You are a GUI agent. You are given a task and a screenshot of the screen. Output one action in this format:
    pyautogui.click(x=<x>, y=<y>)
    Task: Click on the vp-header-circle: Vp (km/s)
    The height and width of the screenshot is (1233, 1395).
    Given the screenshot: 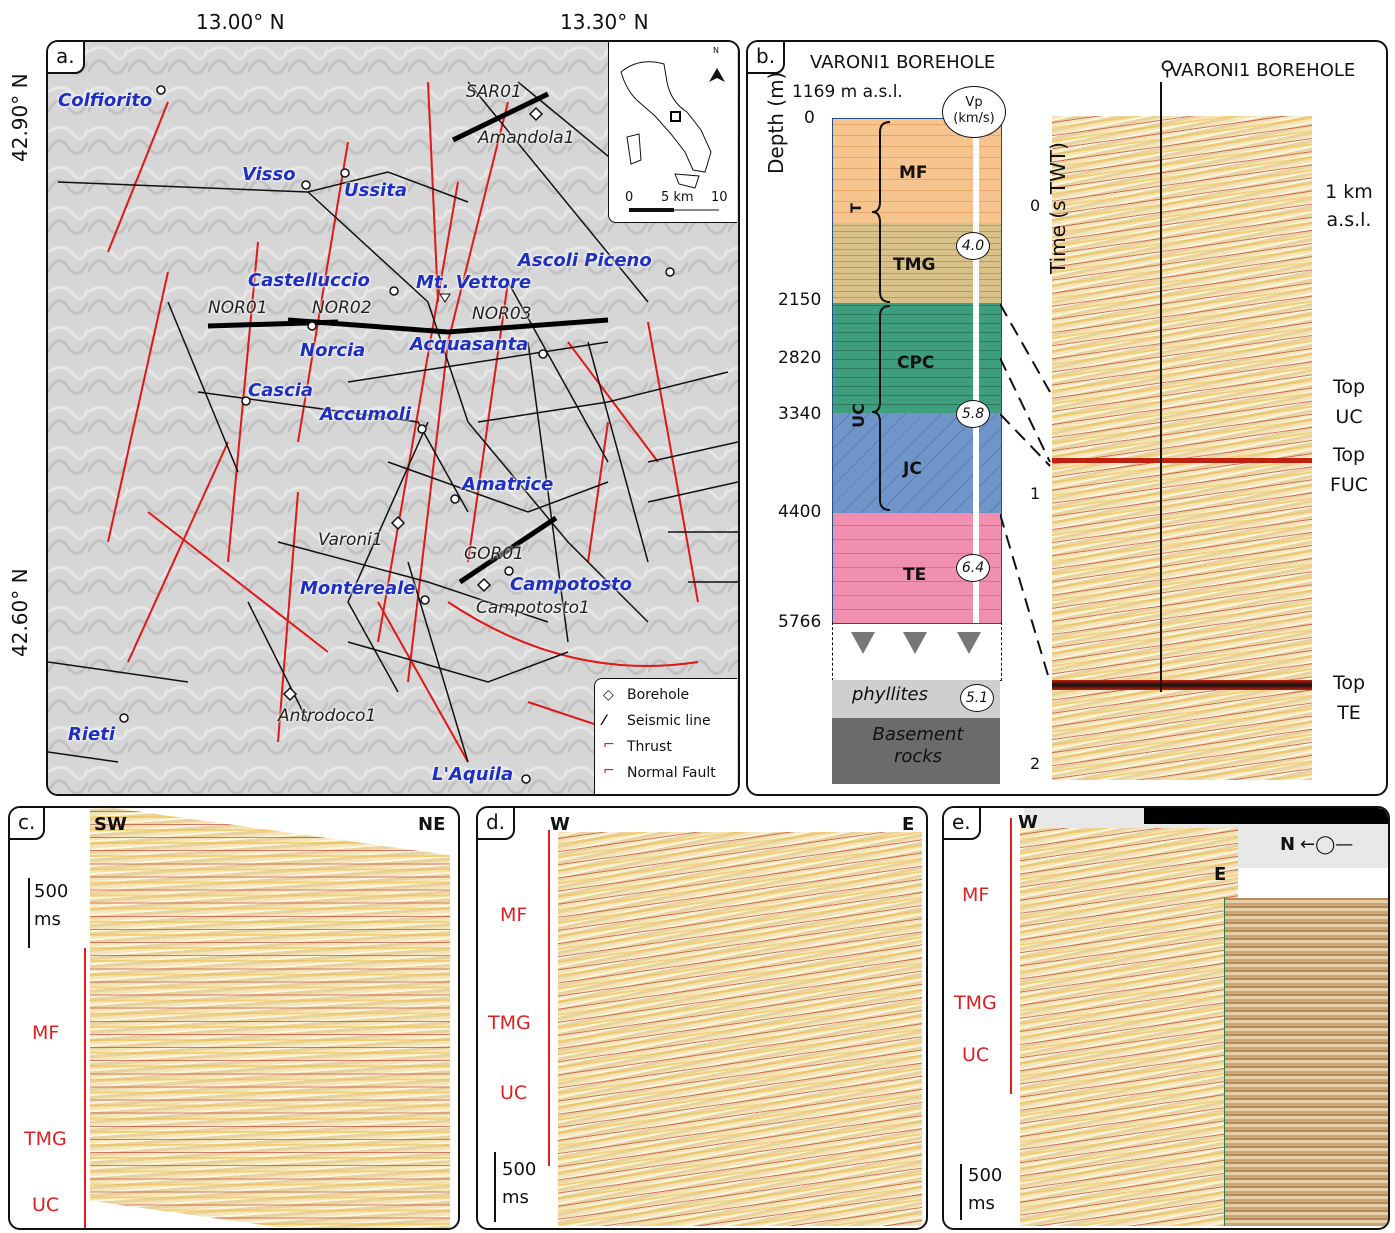 What is the action you would take?
    pyautogui.click(x=974, y=112)
    